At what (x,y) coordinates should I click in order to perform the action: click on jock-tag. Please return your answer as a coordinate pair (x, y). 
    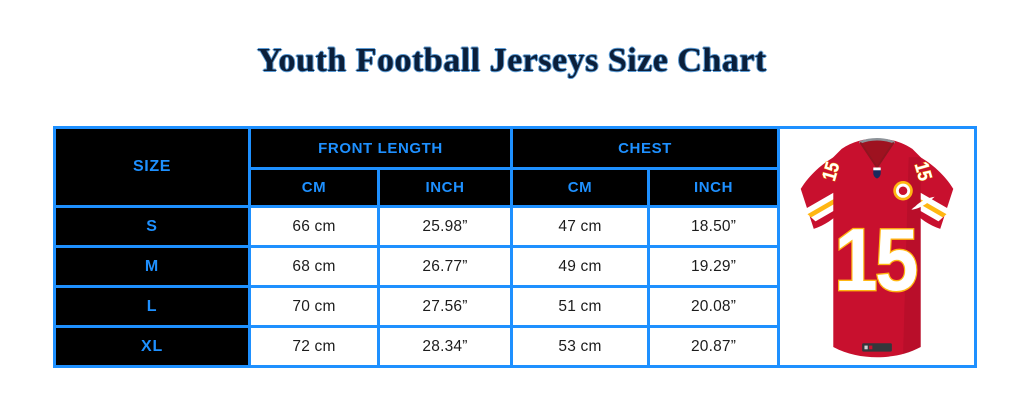
    Looking at the image, I should click on (877, 347).